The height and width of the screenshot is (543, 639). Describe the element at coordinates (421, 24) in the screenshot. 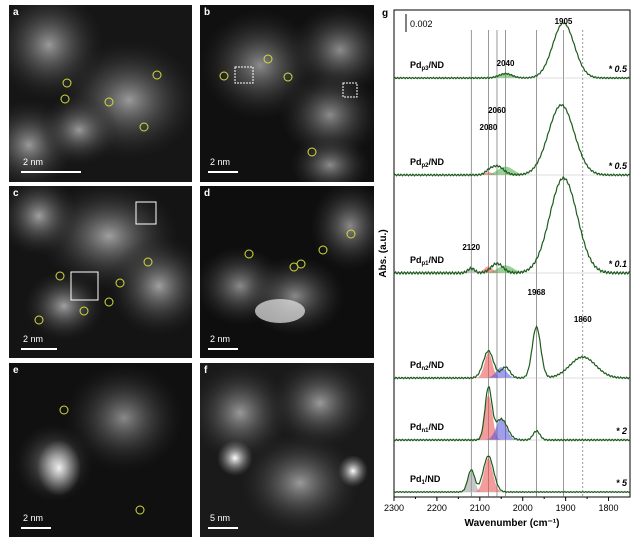

I see `abs-scale-bar-label: 0.002` at that location.